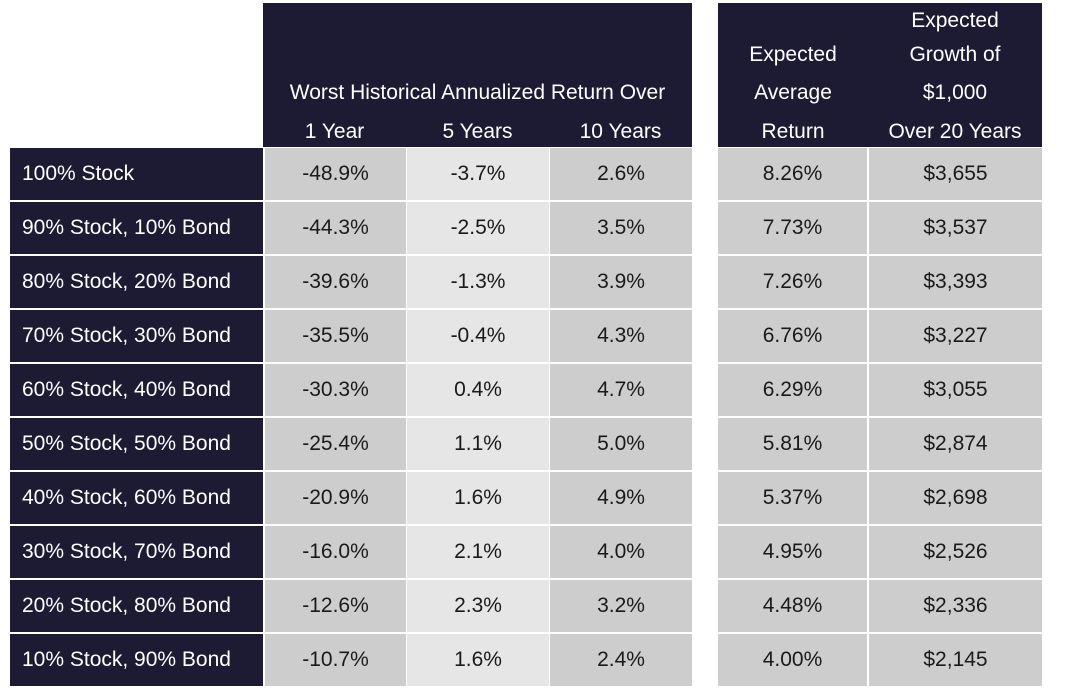 The image size is (1072, 695). Describe the element at coordinates (136, 498) in the screenshot. I see `row-label: 40% Stock, 60% Bond` at that location.